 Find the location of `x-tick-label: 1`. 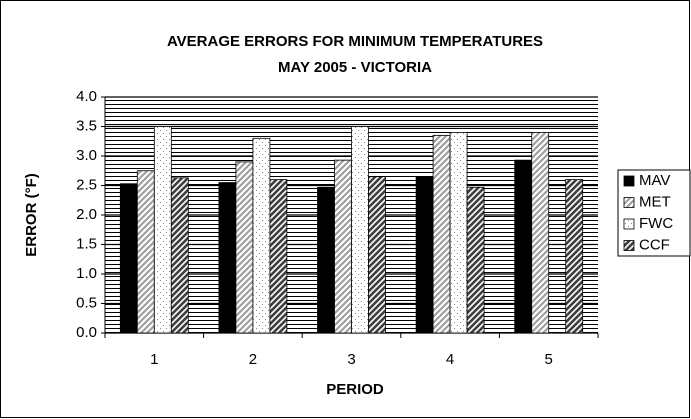

x-tick-label: 1 is located at coordinates (154, 359).